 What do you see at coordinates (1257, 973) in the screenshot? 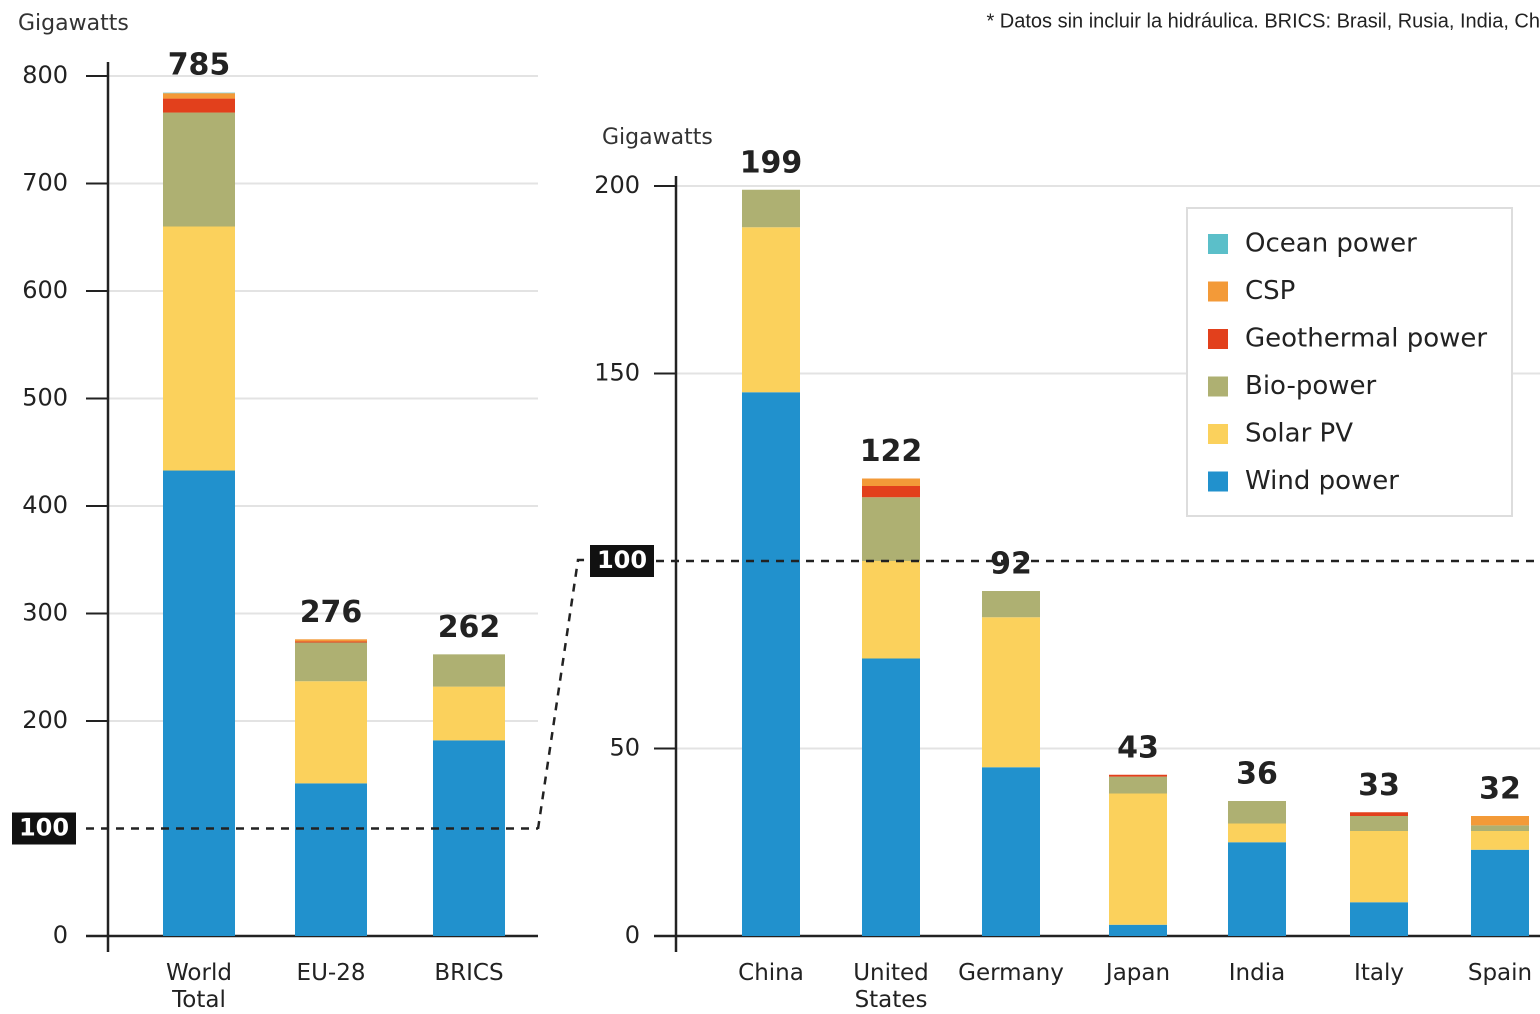
I see `x-tick-label: India` at bounding box center [1257, 973].